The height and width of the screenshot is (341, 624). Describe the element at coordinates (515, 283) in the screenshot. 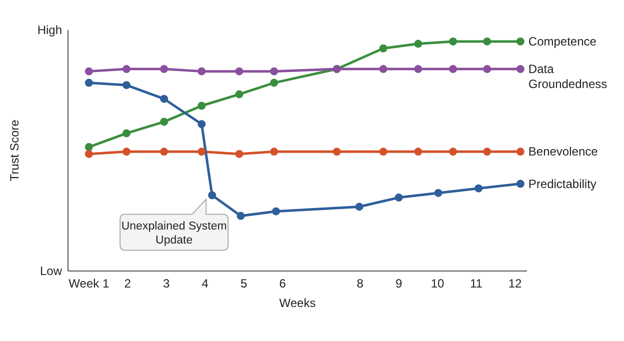

I see `x-tick-label: 12` at that location.